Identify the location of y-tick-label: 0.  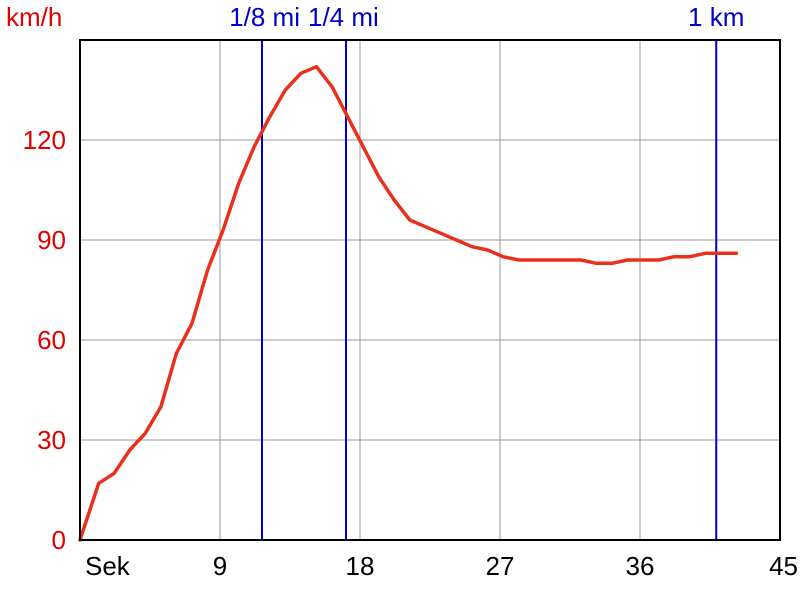
(59, 540).